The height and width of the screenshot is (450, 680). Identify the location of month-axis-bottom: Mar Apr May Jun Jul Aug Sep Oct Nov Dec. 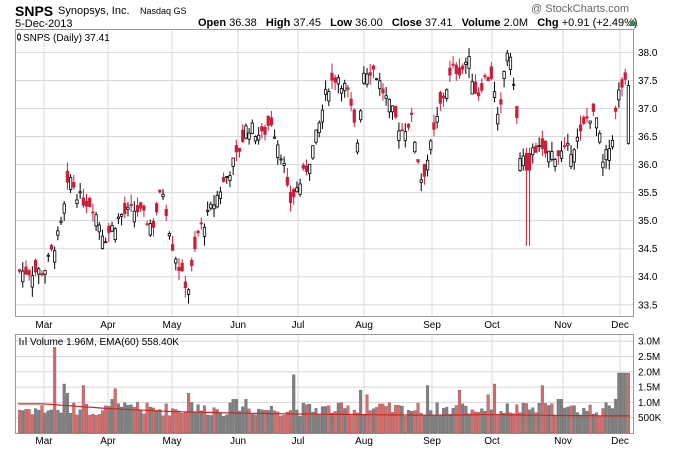
(332, 441).